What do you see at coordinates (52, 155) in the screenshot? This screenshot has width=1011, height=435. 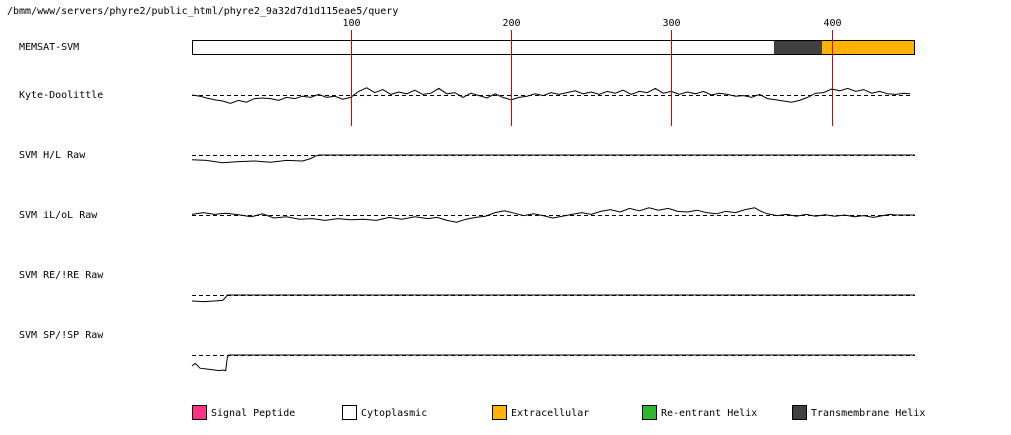 I see `track-label: SVM H/L Raw` at bounding box center [52, 155].